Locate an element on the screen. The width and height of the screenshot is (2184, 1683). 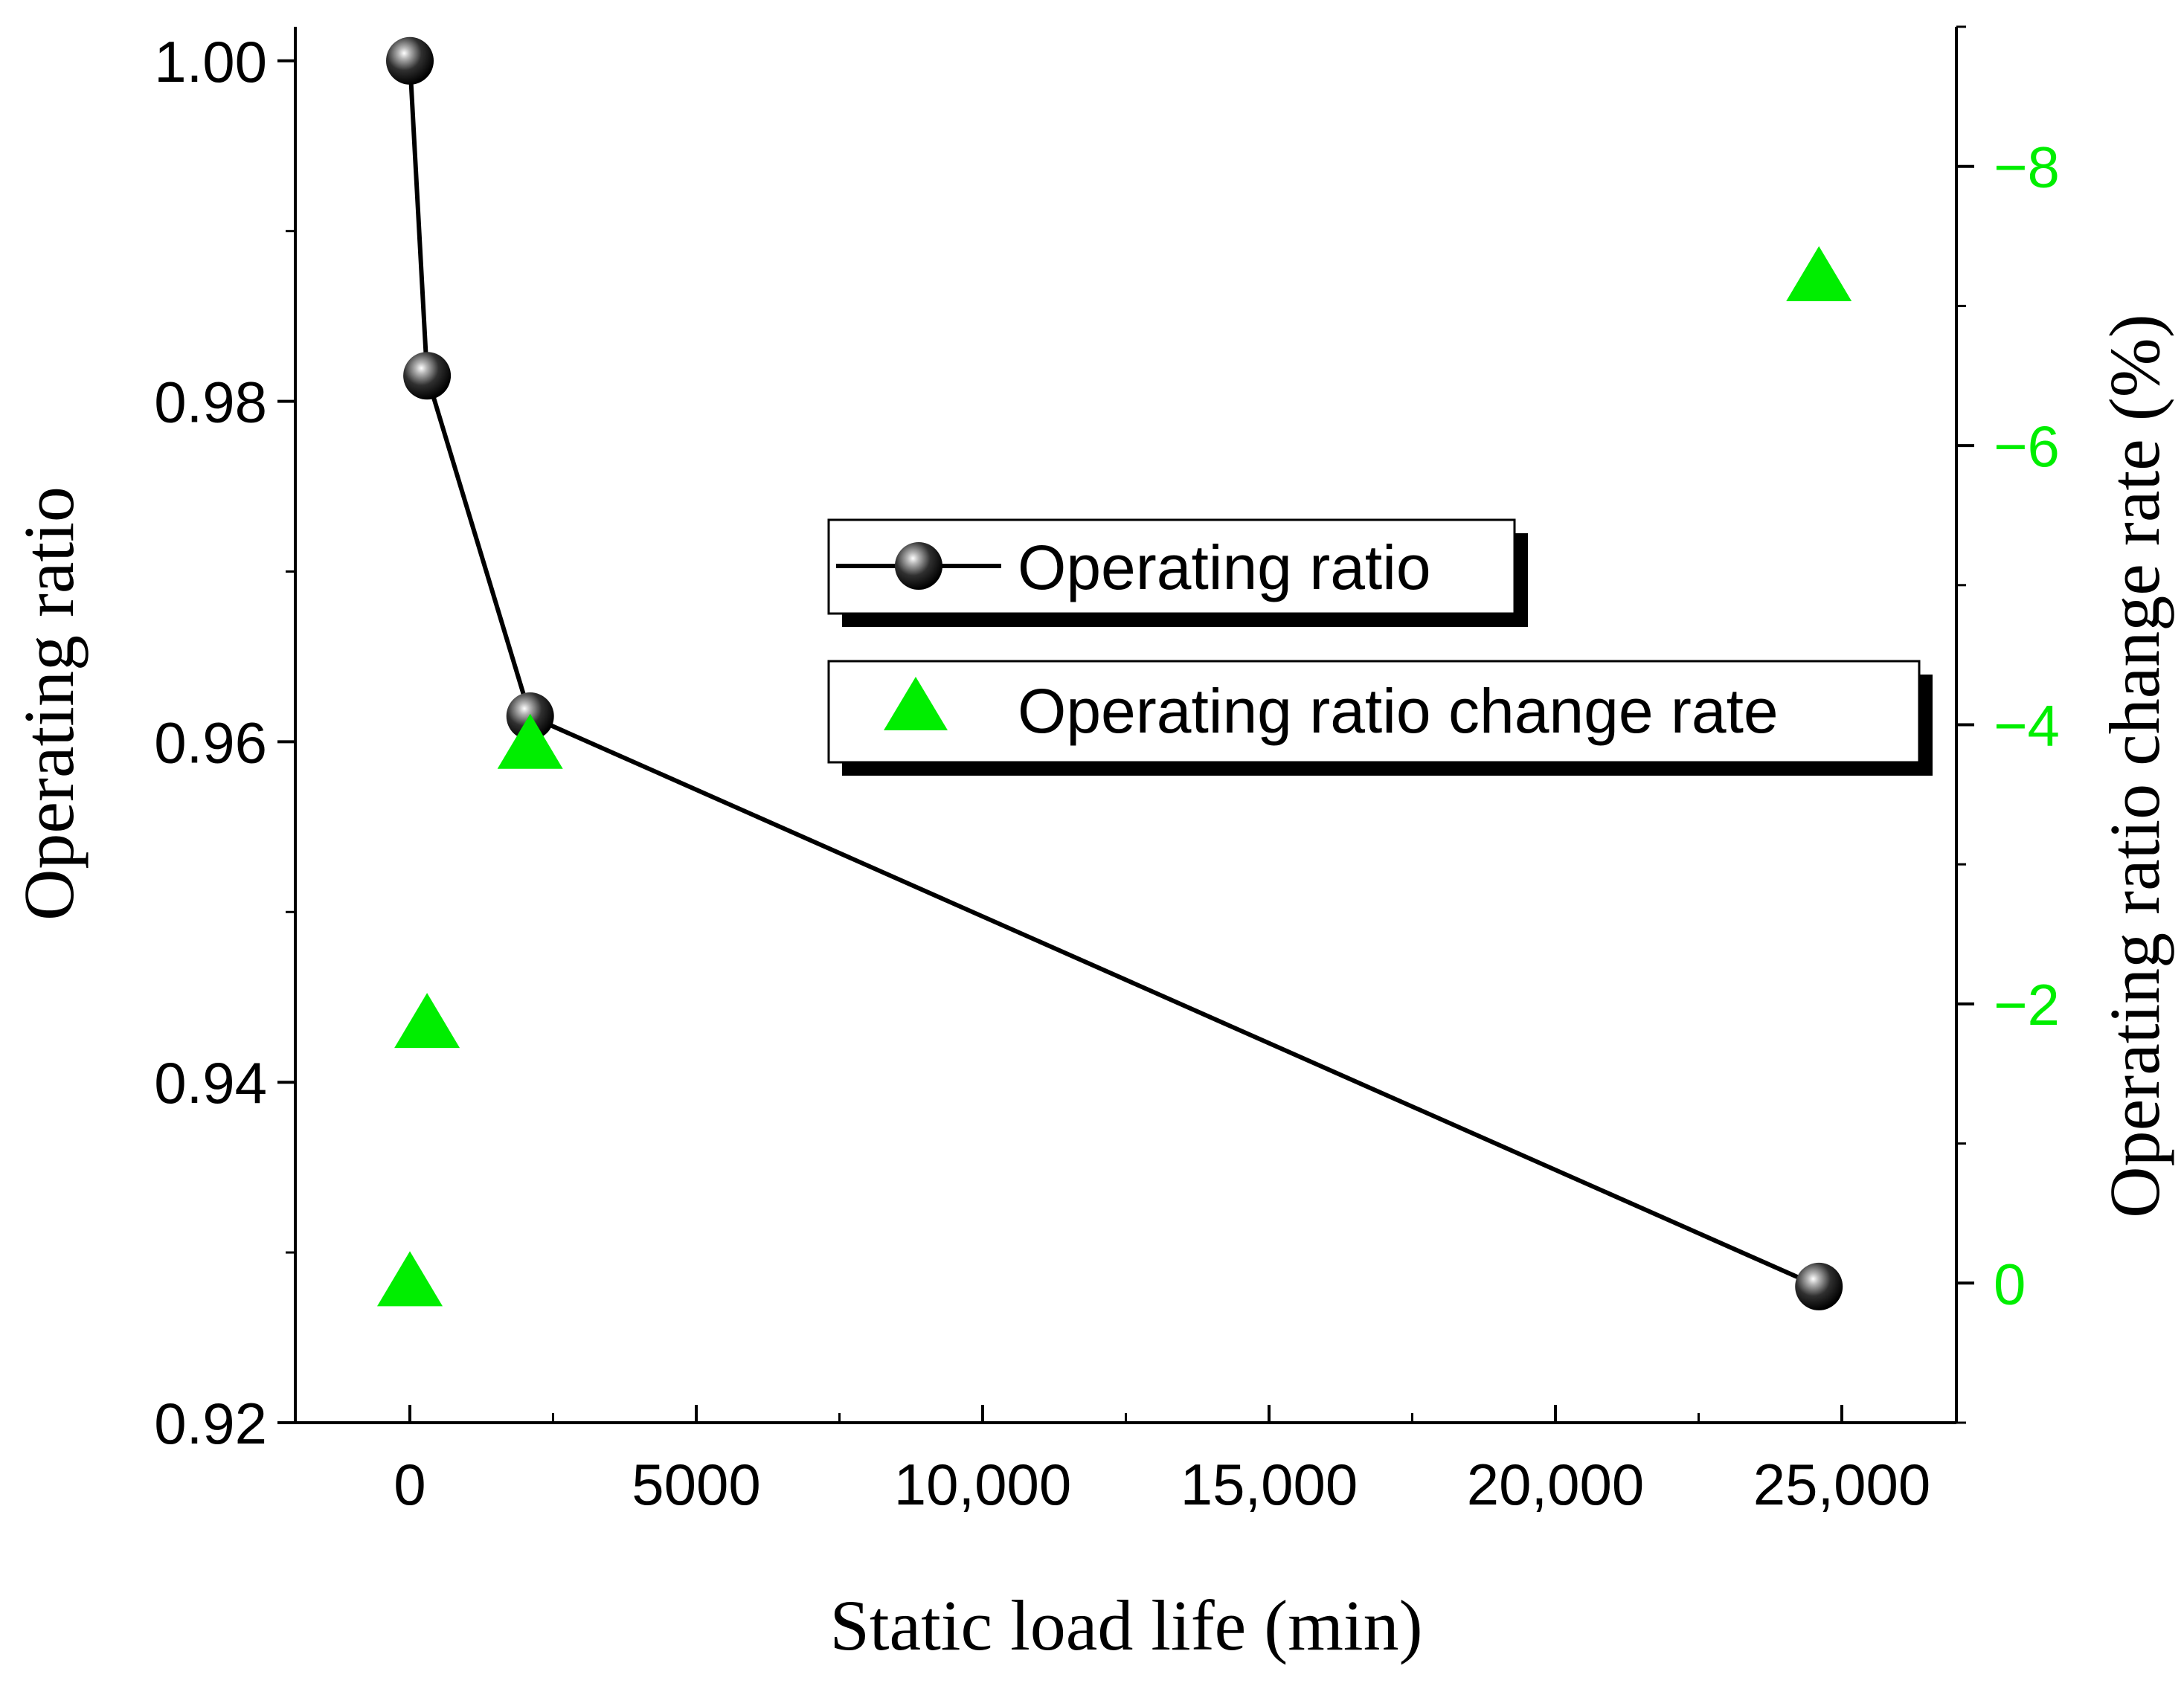
y2-tick-label: −8 is located at coordinates (2027, 167).